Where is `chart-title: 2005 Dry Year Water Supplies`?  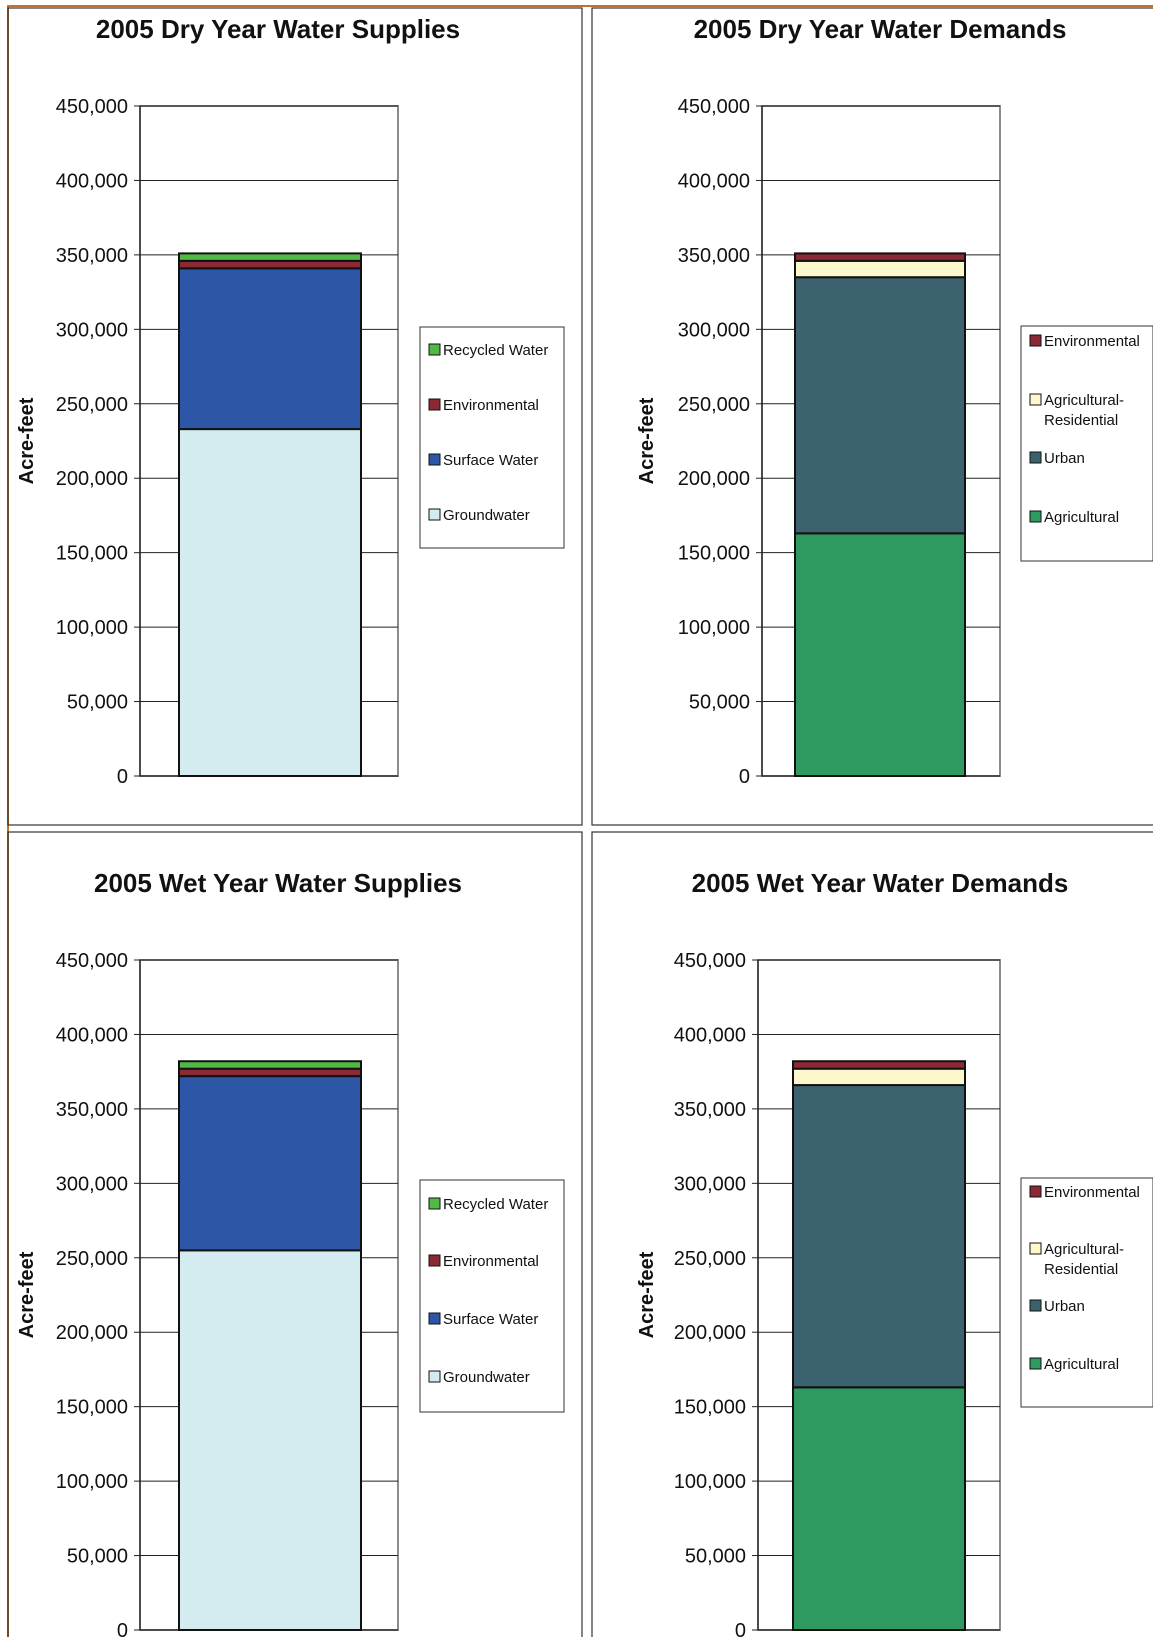 chart-title: 2005 Dry Year Water Supplies is located at coordinates (278, 29).